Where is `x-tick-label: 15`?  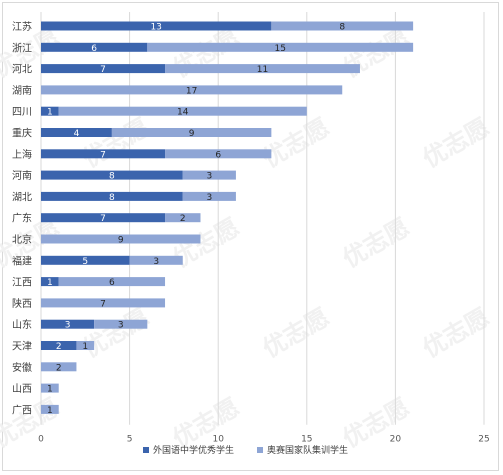 x-tick-label: 15 is located at coordinates (306, 440).